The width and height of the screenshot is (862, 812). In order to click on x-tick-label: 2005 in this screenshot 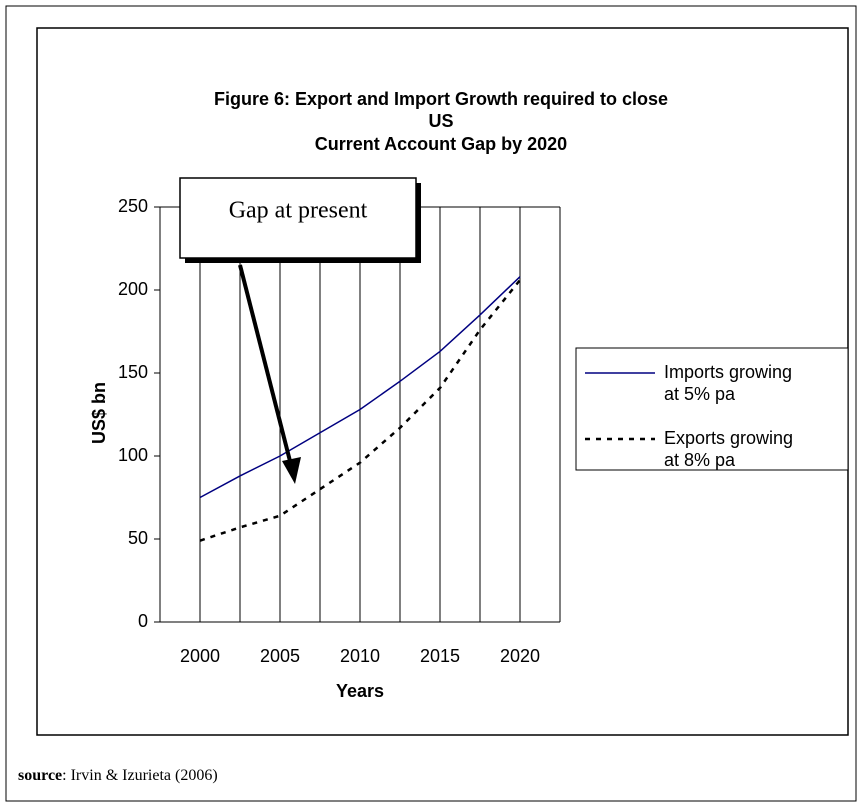, I will do `click(280, 656)`.